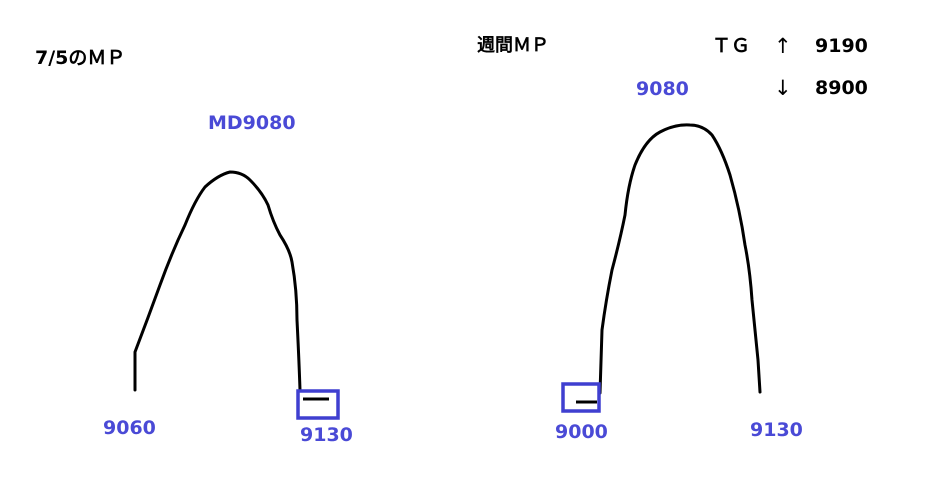  What do you see at coordinates (80, 58) in the screenshot?
I see `left-title: 7/5のＭＰ` at bounding box center [80, 58].